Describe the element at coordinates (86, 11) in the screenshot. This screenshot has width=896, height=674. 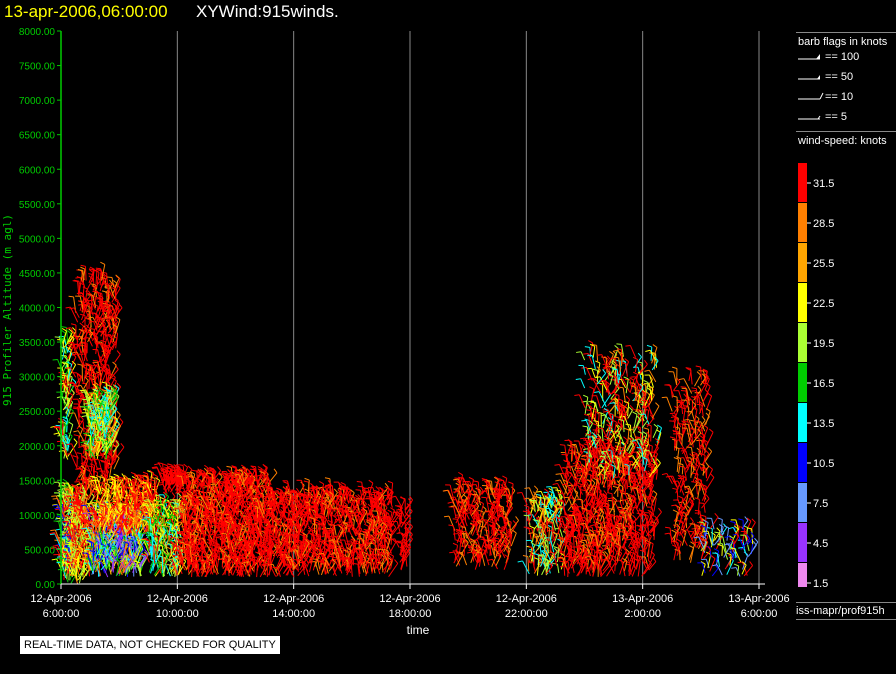
I see `chart-date: 13-apr-2006,06:00:00` at that location.